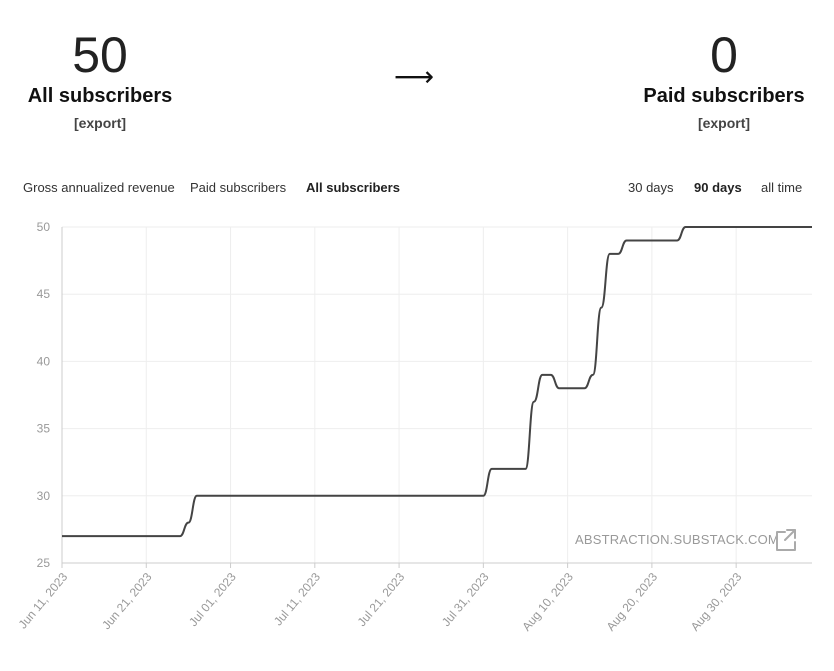 The height and width of the screenshot is (671, 834). I want to click on y-tick-label: 30, so click(44, 496).